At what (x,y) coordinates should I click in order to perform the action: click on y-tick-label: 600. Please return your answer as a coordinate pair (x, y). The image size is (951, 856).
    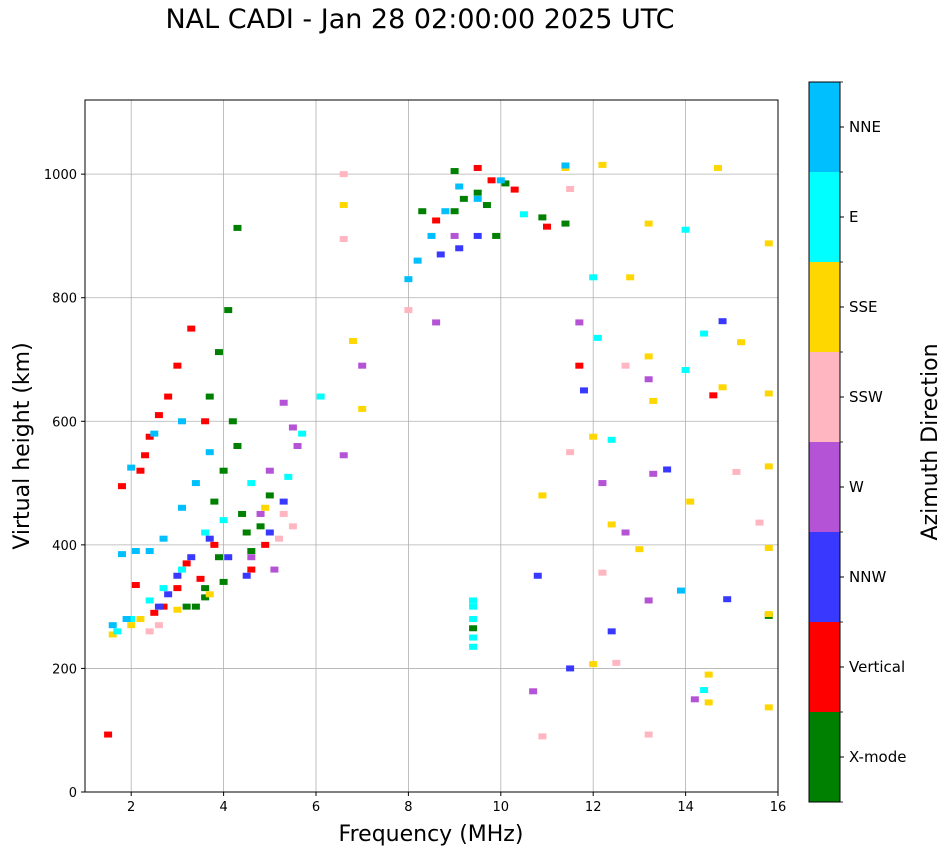
    Looking at the image, I should click on (64, 422).